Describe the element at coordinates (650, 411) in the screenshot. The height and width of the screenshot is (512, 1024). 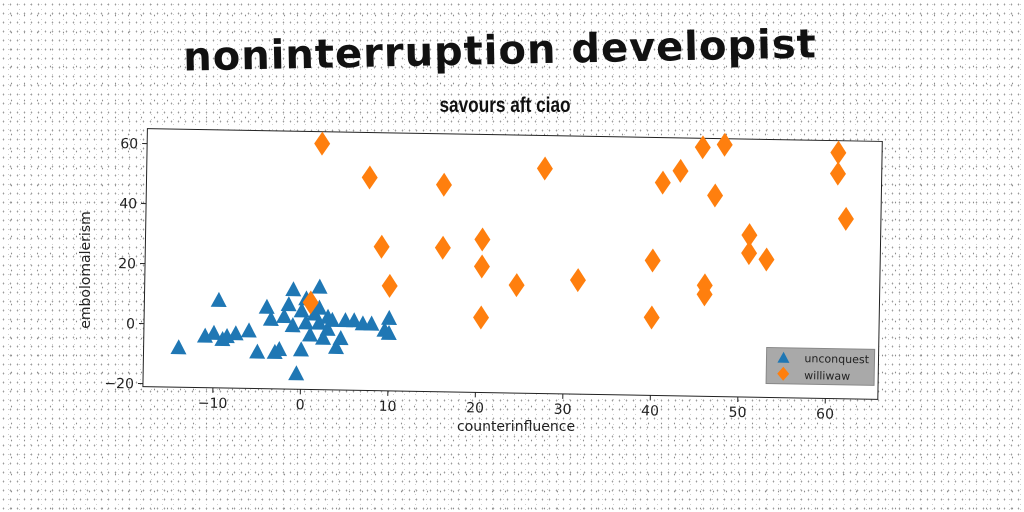
I see `x-tick-label: 40` at that location.